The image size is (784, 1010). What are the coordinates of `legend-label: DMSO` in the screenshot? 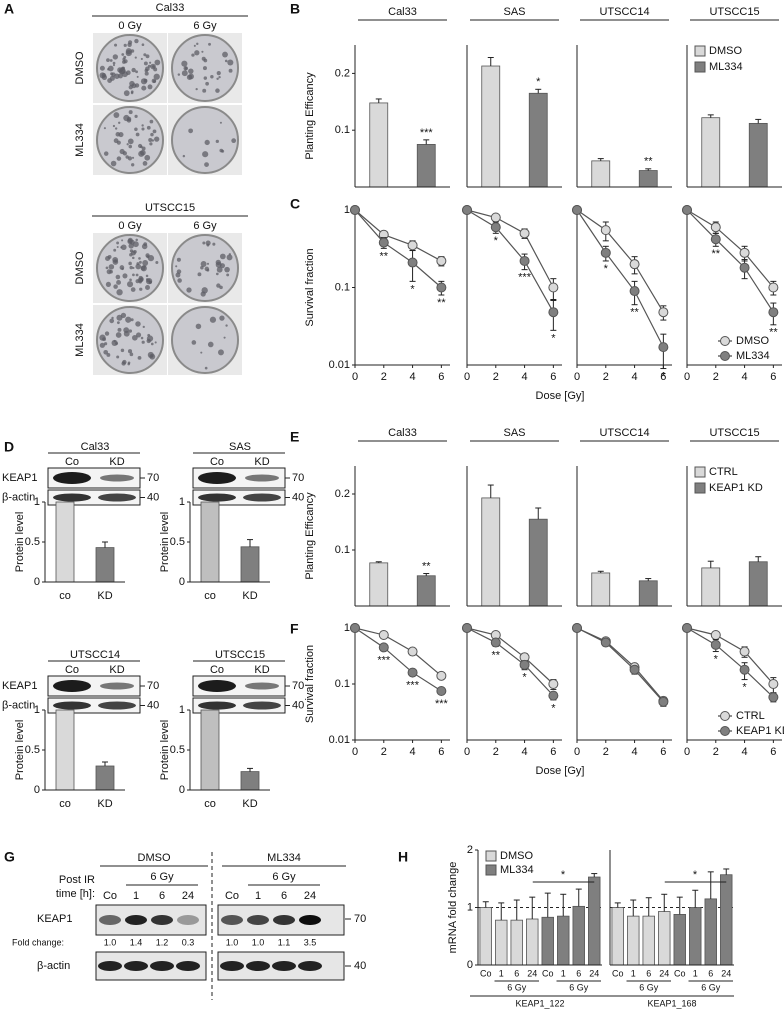 It's located at (725, 51).